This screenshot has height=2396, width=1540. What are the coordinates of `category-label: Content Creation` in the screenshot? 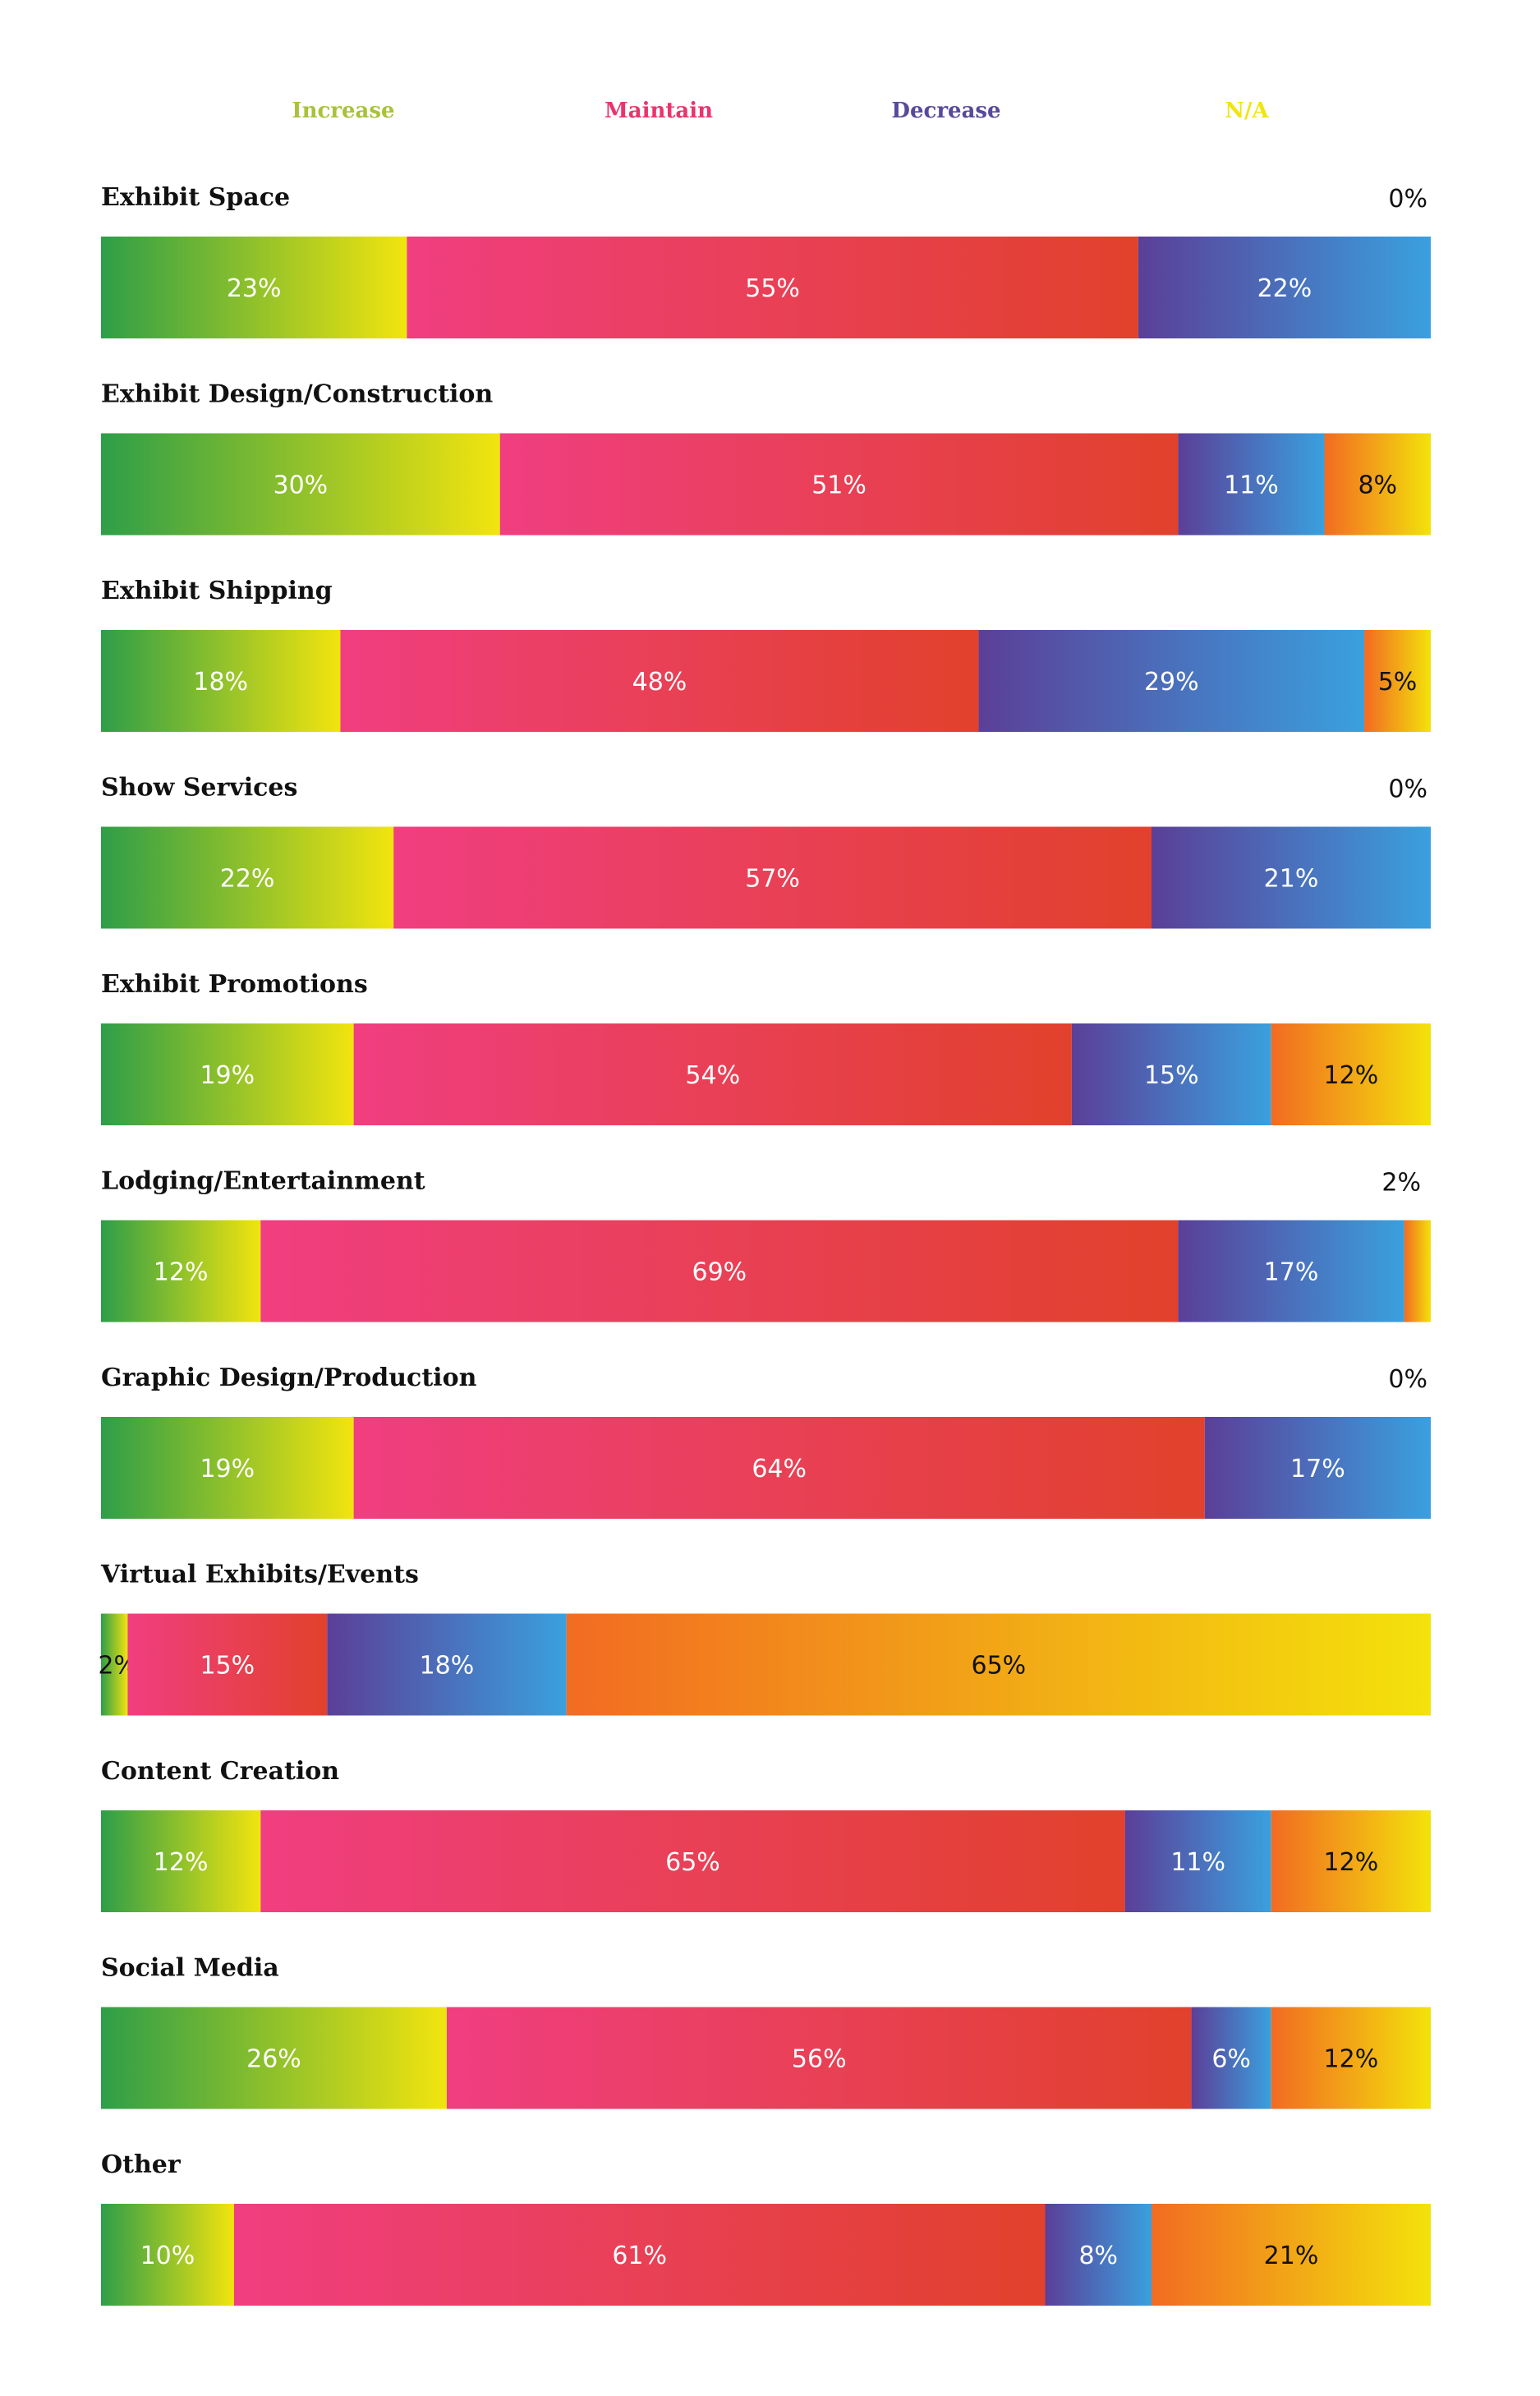 It's located at (220, 1771).